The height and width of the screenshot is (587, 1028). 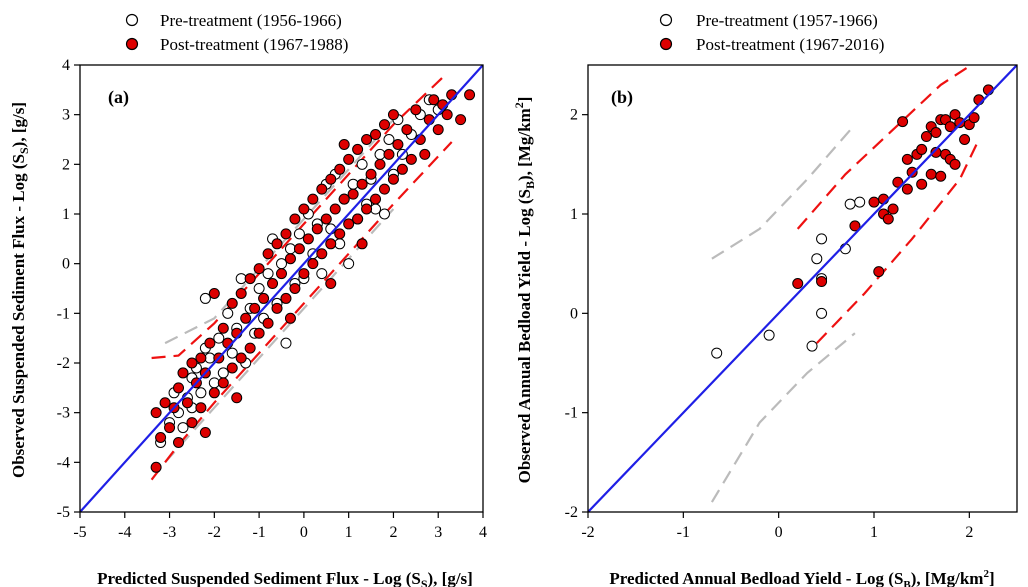 I want to click on y-tick-label-a: -3, so click(x=63, y=413).